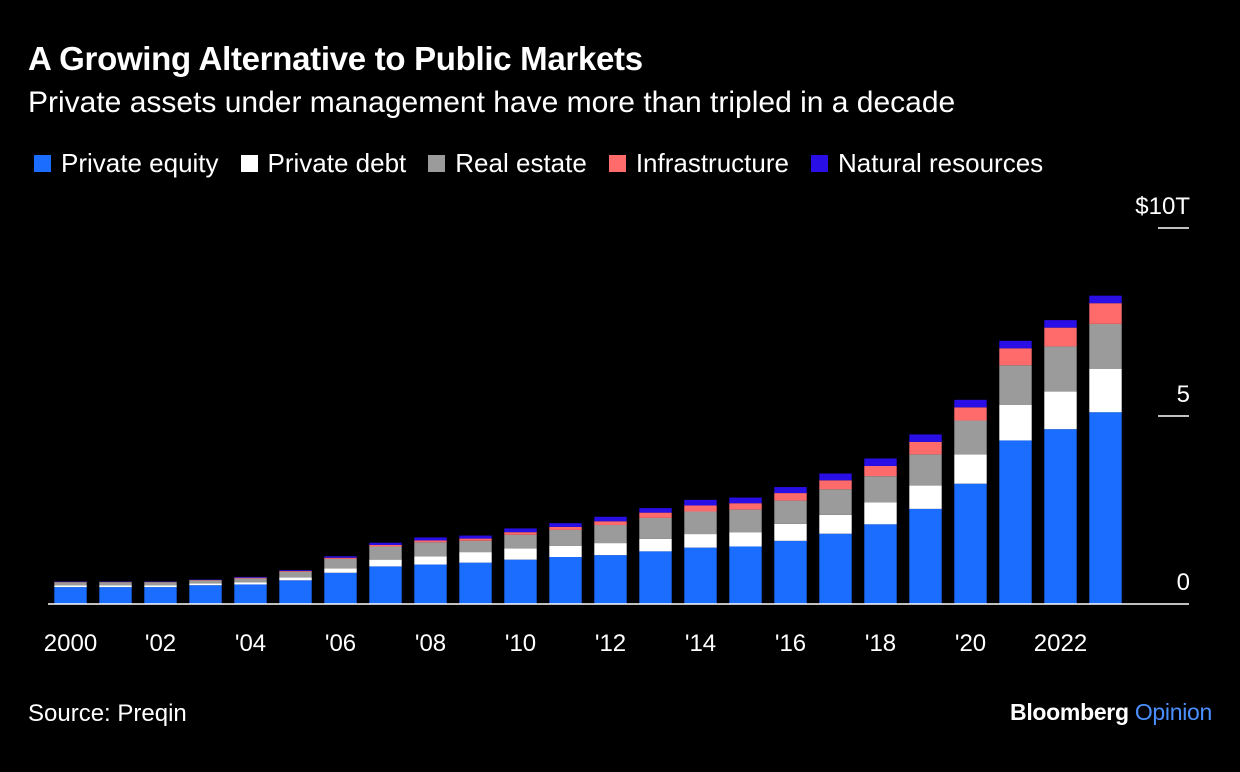  I want to click on x-tick-label: '20, so click(970, 643).